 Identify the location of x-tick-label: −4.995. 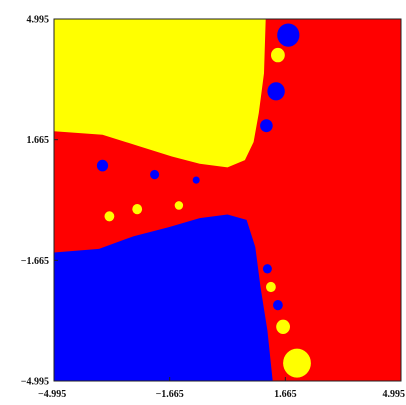
(52, 394).